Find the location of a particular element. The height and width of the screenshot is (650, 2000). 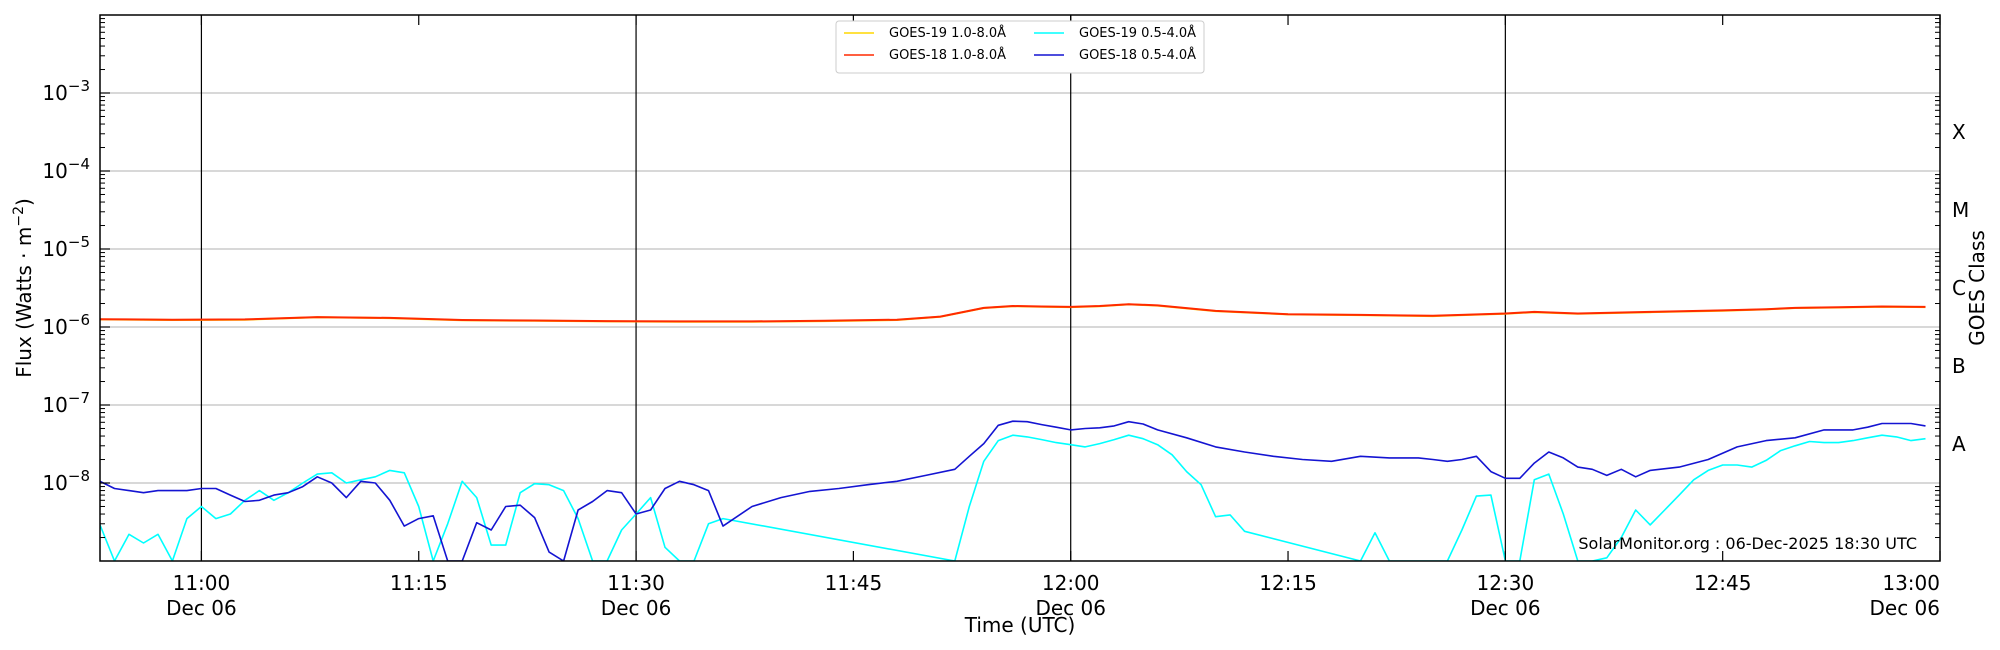

legend-label: GOES-18 0.5-4.0Å is located at coordinates (1137, 55).